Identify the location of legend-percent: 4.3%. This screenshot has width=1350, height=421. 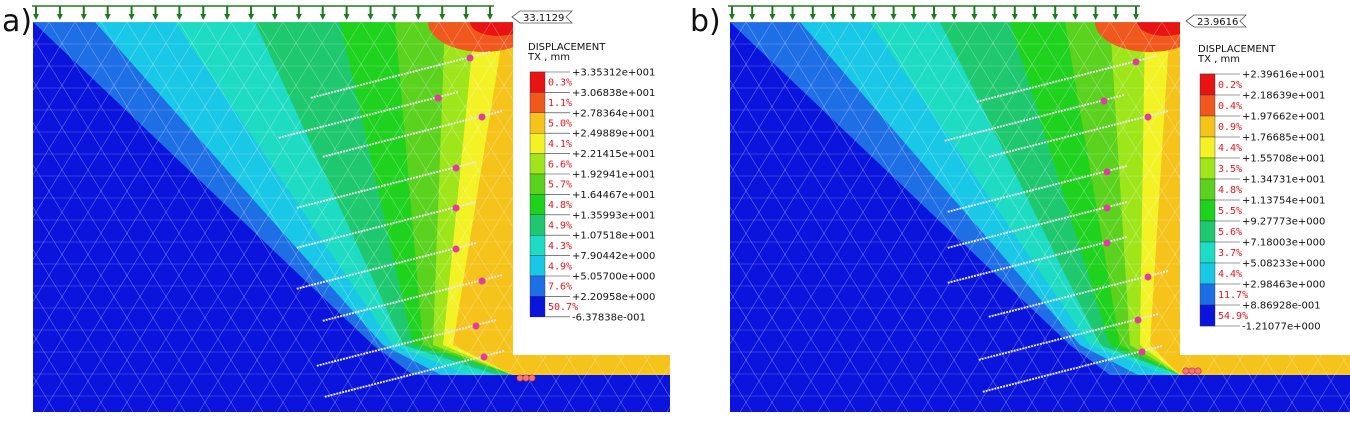
(560, 246).